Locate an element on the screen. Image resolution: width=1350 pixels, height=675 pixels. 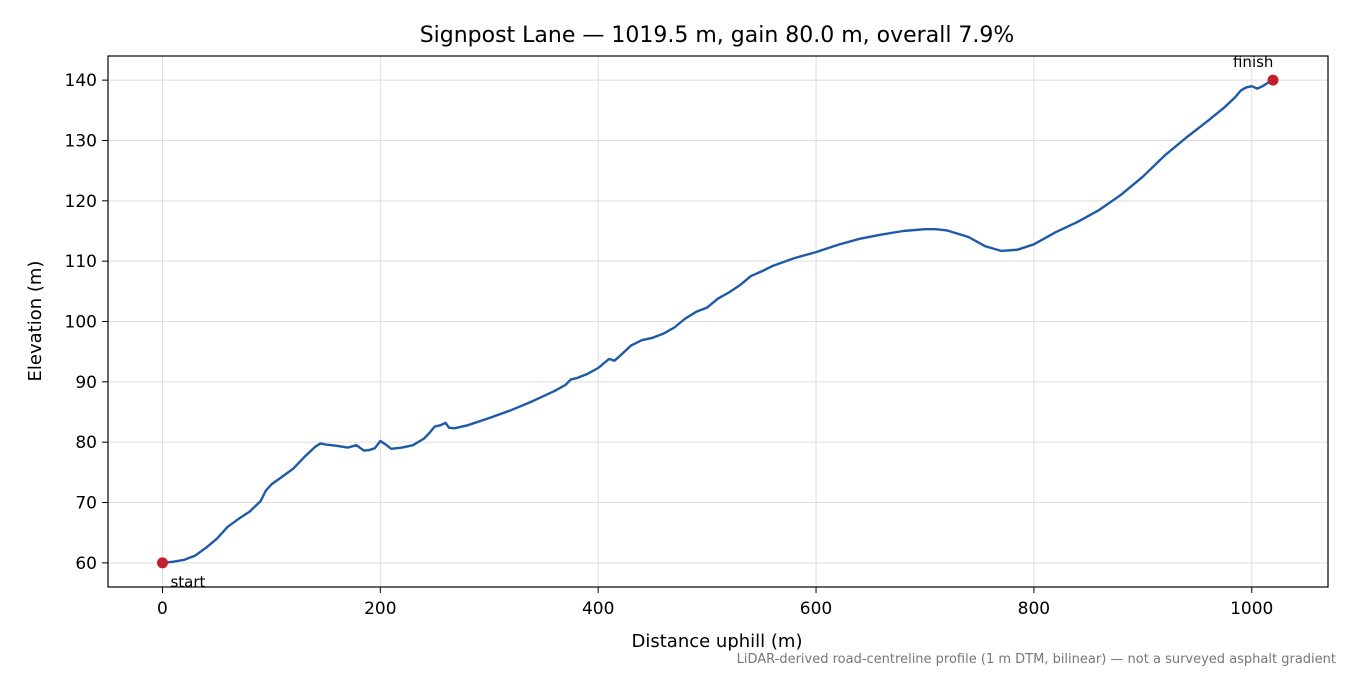
y-tick-label: 70 is located at coordinates (86, 504).